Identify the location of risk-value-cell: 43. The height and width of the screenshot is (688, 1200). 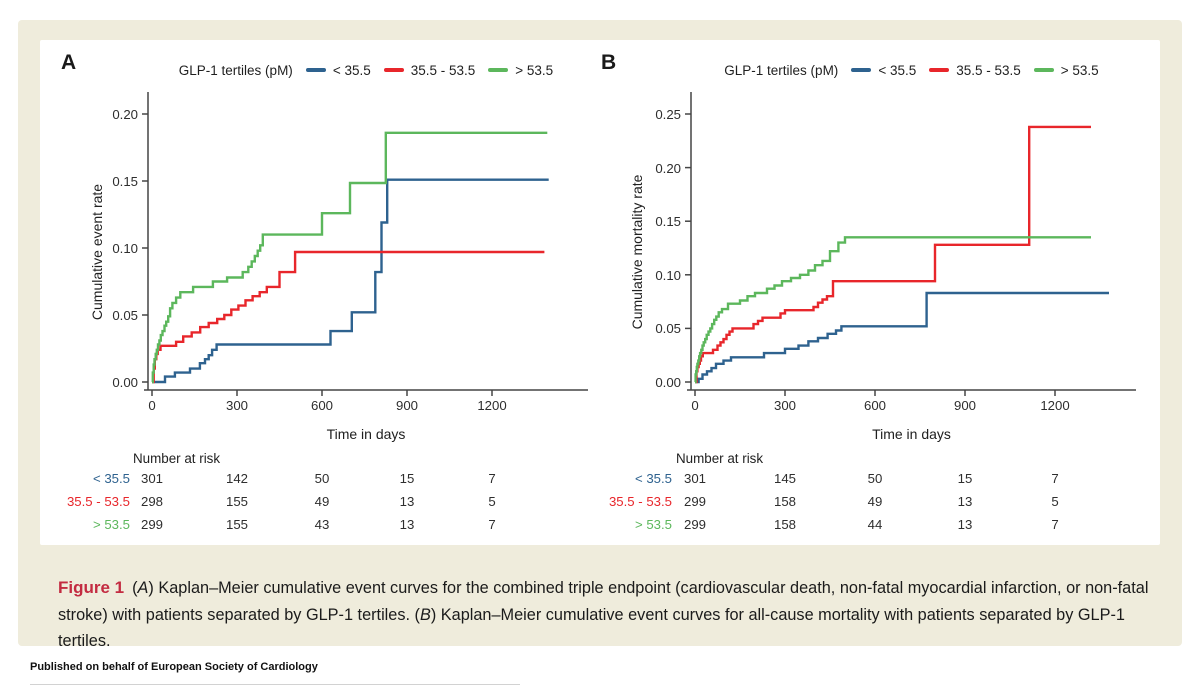
(322, 524).